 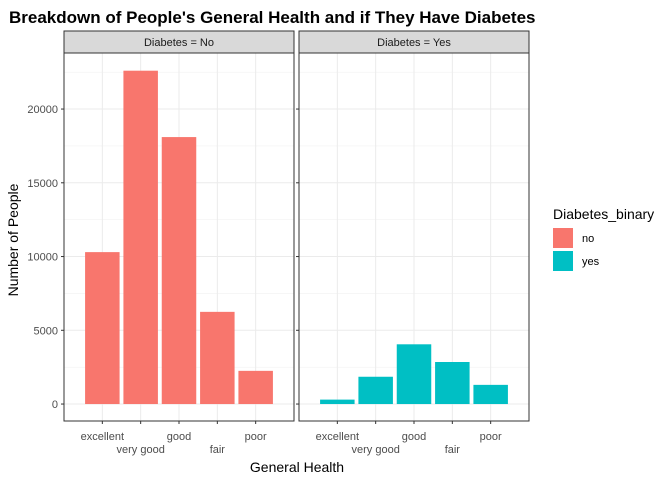 What do you see at coordinates (42, 184) in the screenshot?
I see `y-tick-label: 15000` at bounding box center [42, 184].